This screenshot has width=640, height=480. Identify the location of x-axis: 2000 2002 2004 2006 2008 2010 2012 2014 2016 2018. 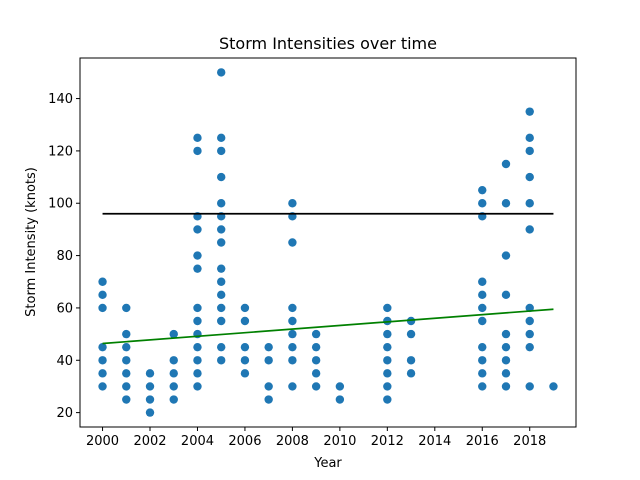
(316, 438).